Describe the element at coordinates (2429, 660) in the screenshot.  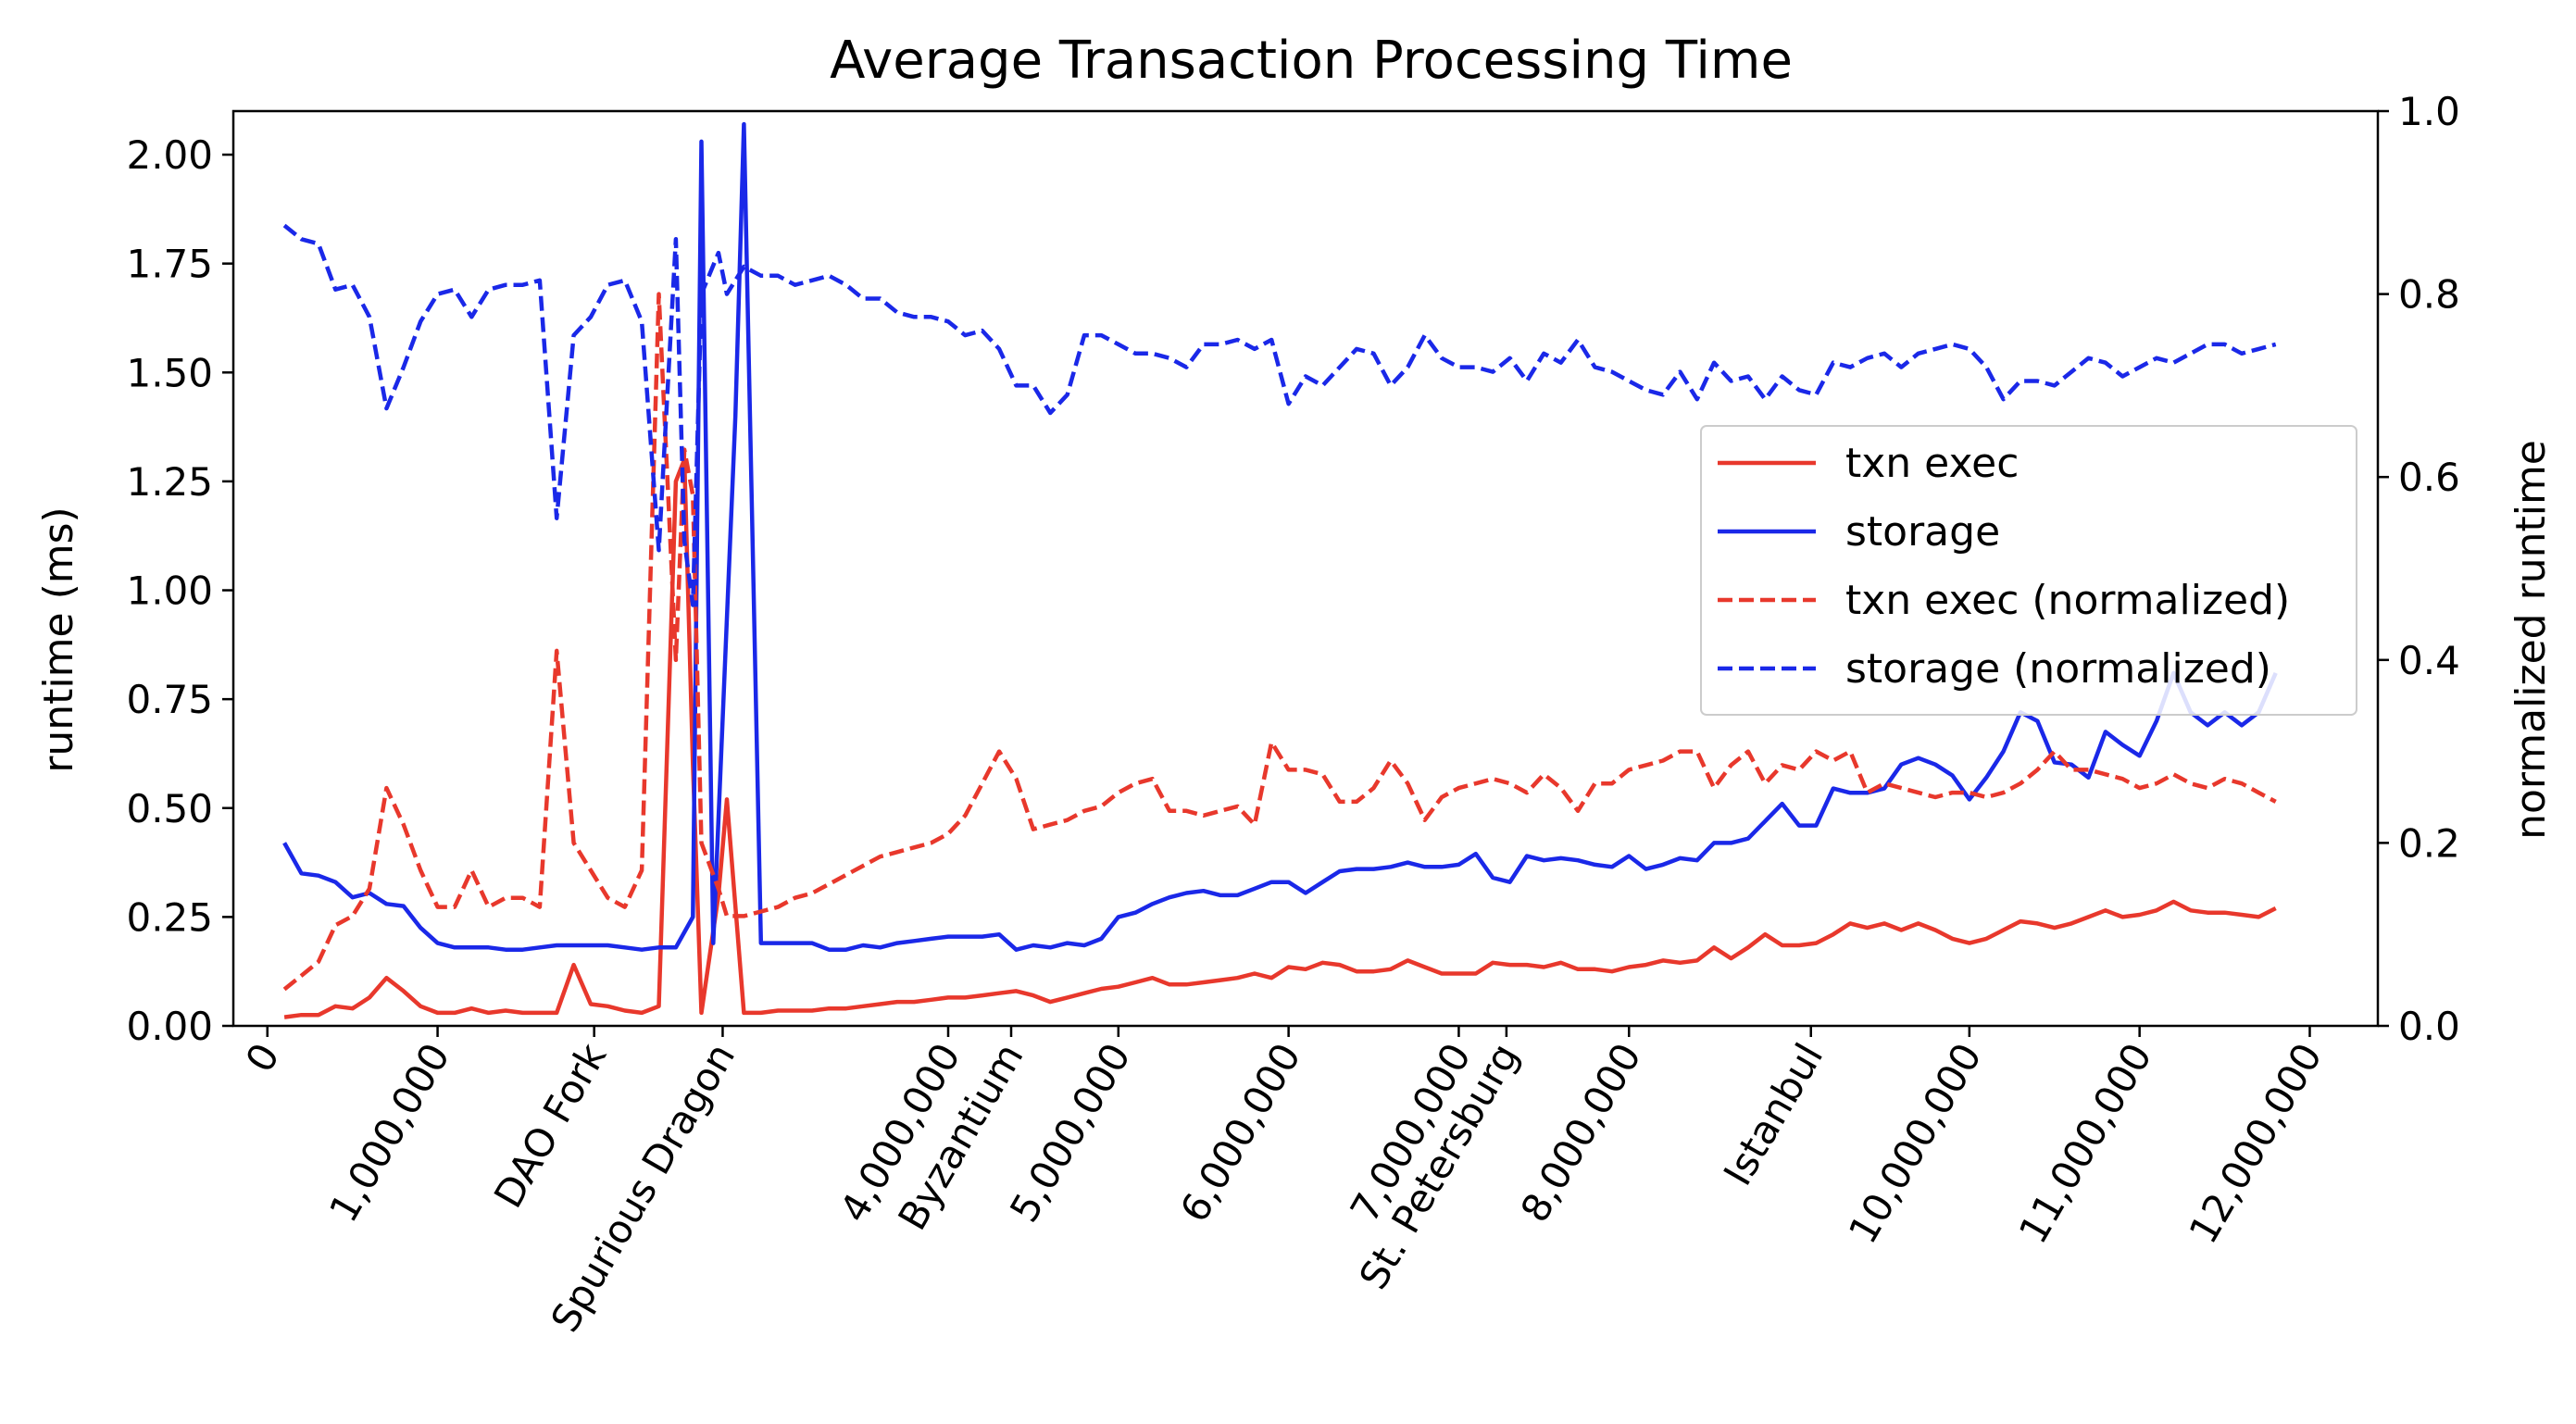
I see `y2-tick-label: 0.4` at that location.